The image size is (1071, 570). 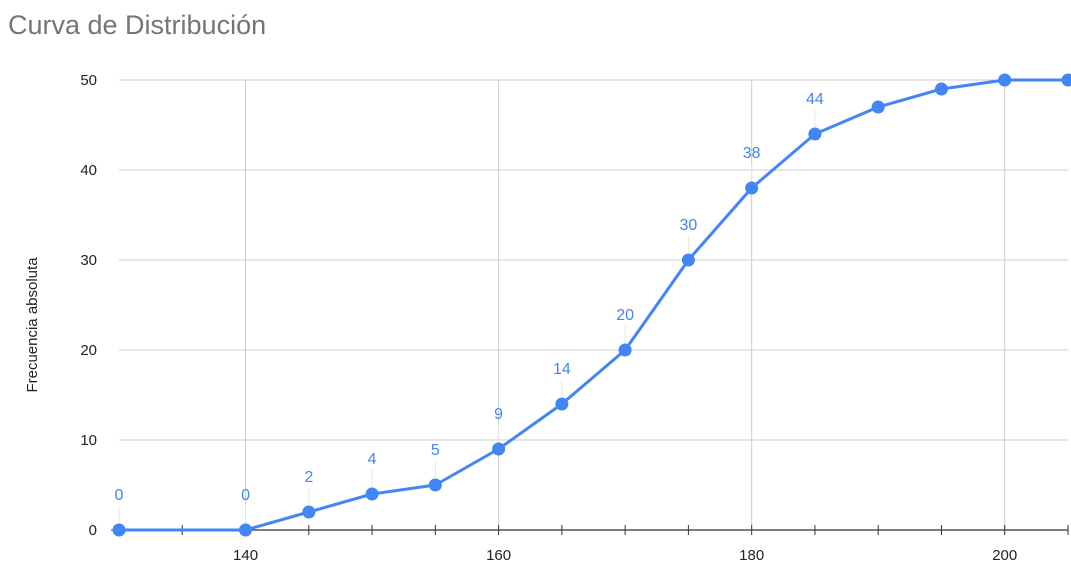 What do you see at coordinates (372, 459) in the screenshot?
I see `data-label-150: 4` at bounding box center [372, 459].